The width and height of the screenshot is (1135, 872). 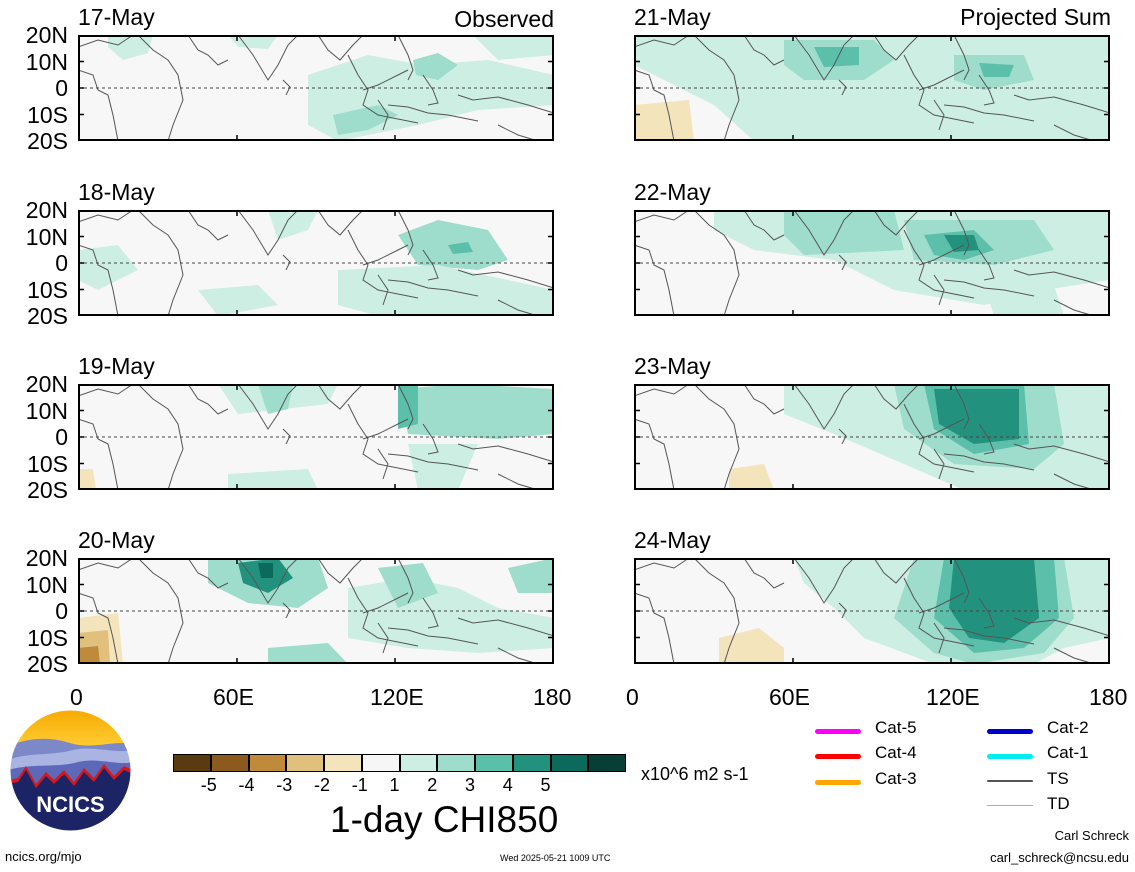 I want to click on lon-label-60e-left: 60E, so click(x=233, y=697).